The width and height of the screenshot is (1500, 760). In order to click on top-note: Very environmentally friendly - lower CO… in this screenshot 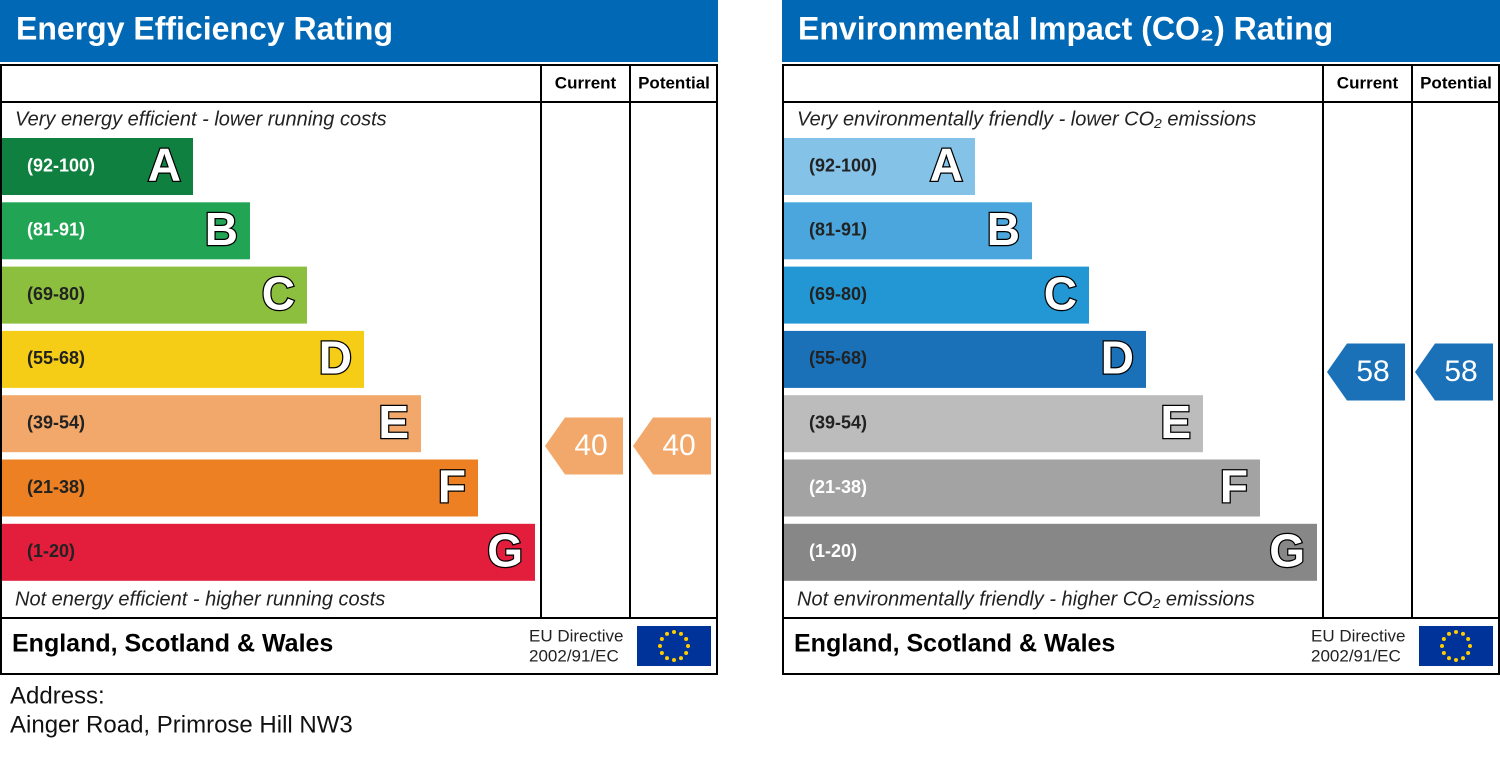, I will do `click(1026, 119)`.